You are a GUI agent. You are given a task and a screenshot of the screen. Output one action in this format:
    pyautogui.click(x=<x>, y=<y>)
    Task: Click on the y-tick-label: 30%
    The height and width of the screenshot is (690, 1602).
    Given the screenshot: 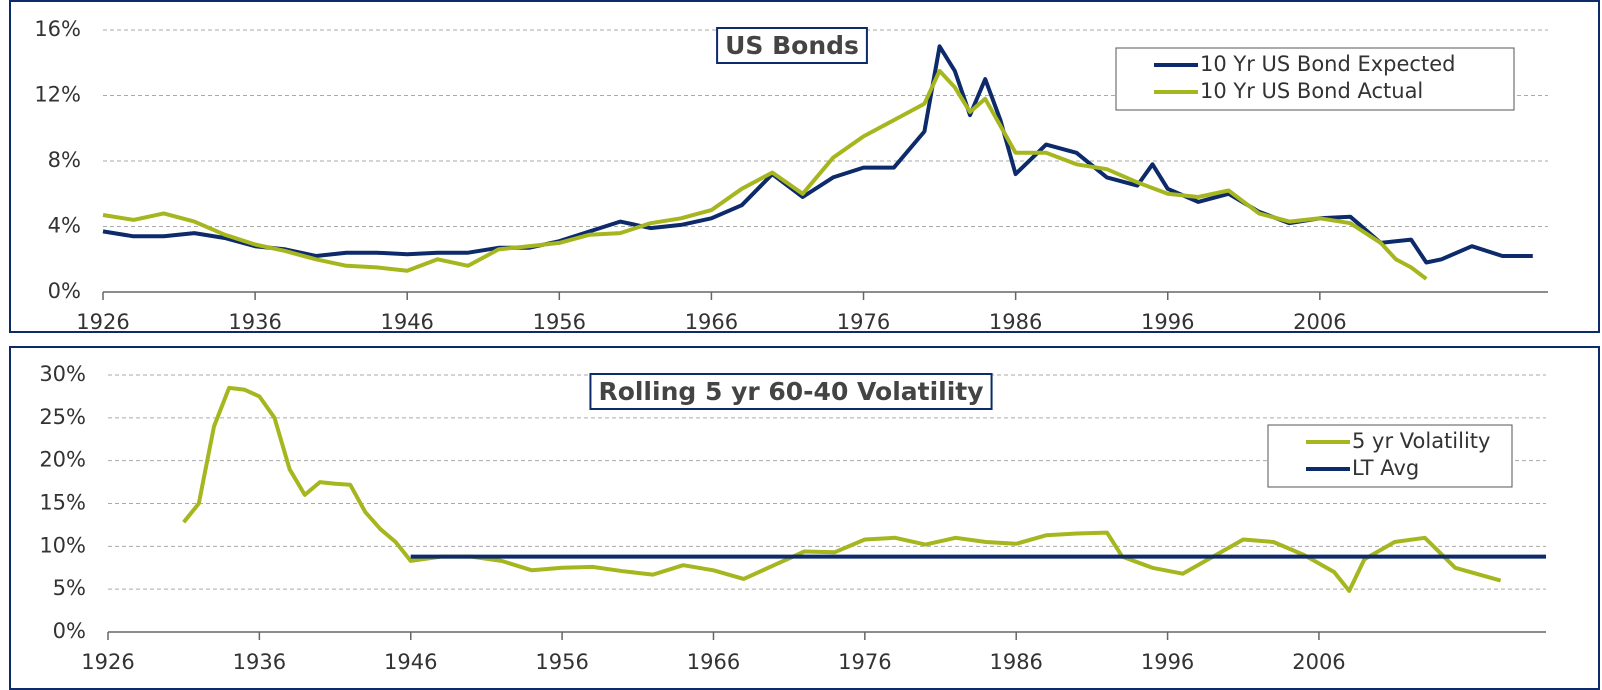 What is the action you would take?
    pyautogui.click(x=62, y=374)
    